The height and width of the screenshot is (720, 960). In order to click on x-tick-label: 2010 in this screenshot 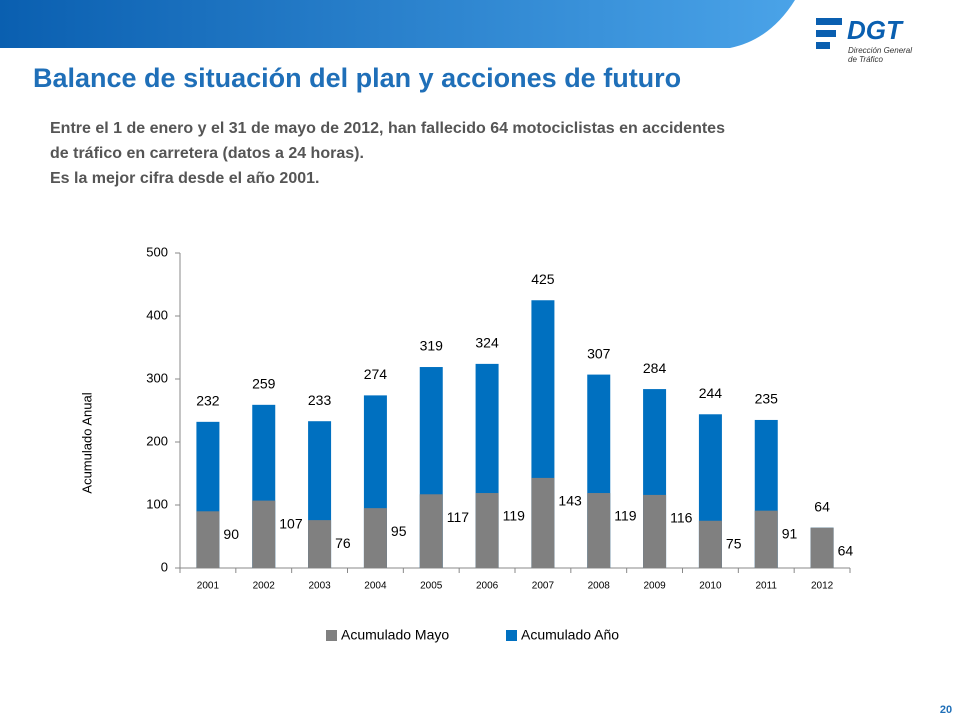, I will do `click(710, 586)`.